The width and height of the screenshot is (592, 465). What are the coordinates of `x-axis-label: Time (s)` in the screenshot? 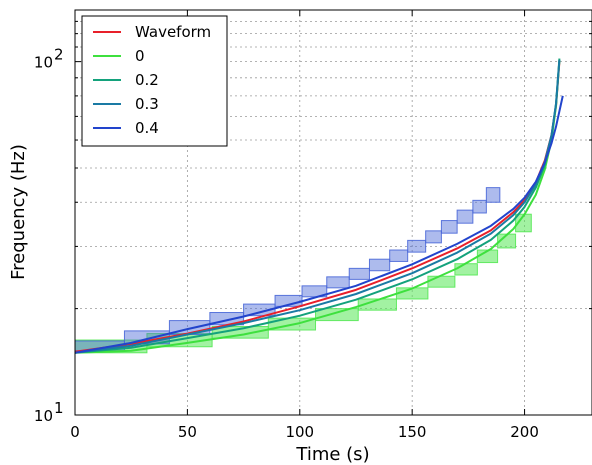 It's located at (332, 454).